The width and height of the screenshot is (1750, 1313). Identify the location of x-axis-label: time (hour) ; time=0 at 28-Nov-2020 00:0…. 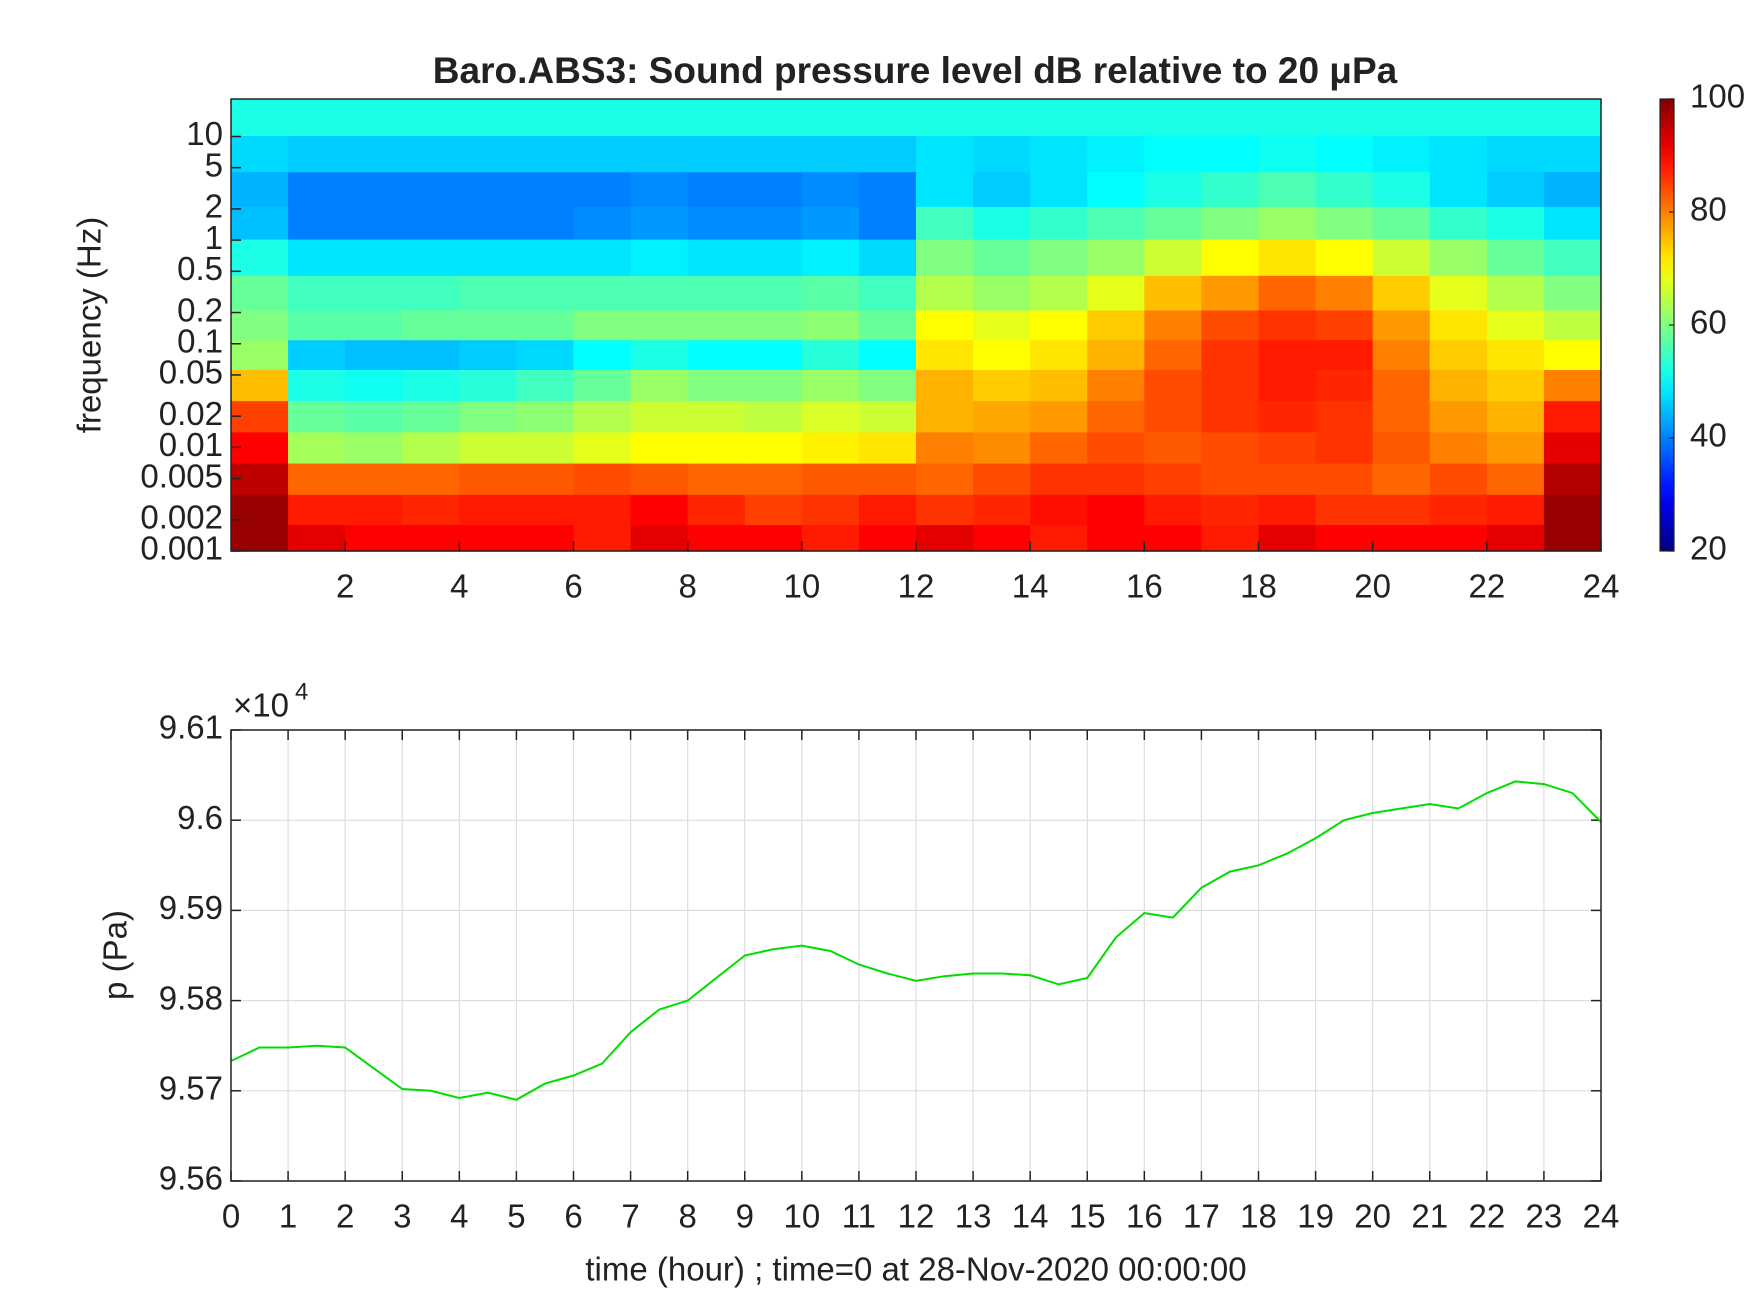
(915, 1269).